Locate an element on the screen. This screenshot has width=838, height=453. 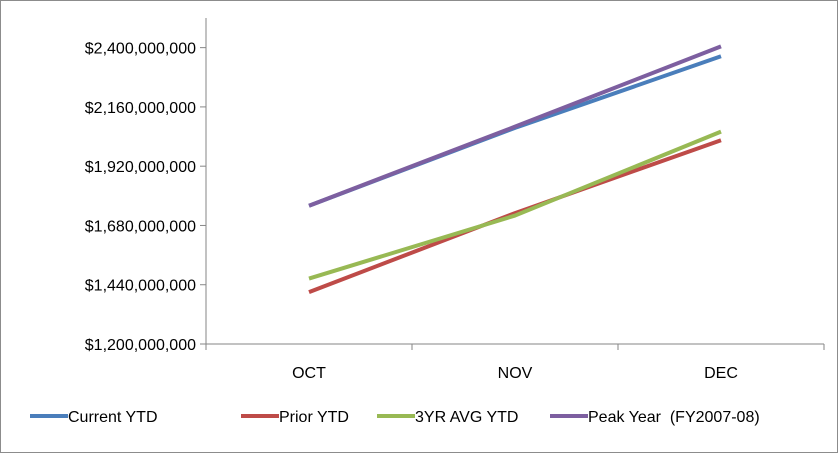
x-tick-label: OCT is located at coordinates (309, 373).